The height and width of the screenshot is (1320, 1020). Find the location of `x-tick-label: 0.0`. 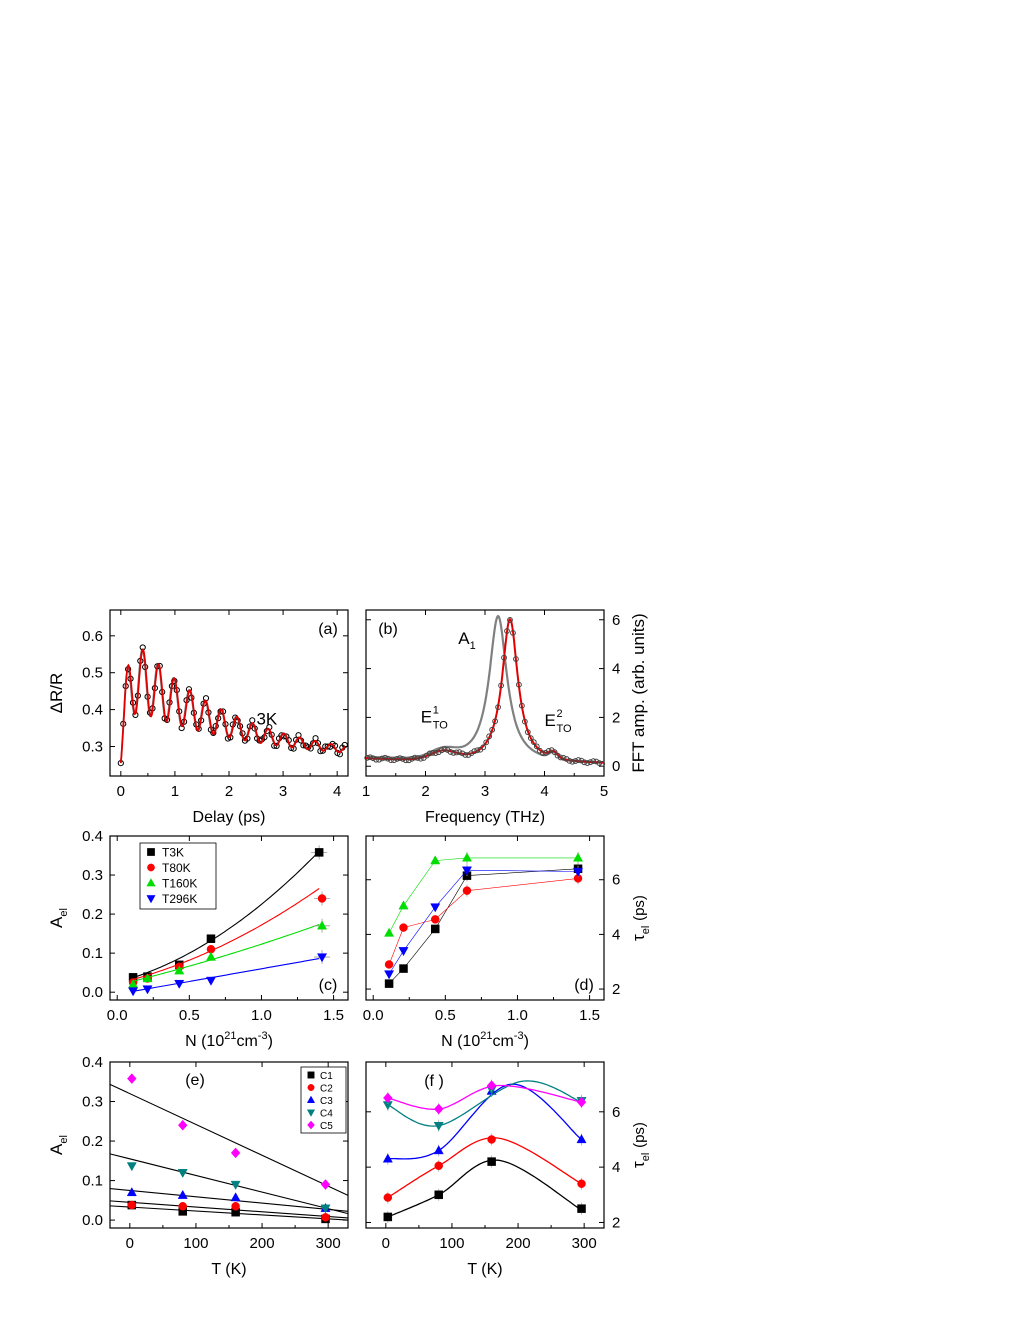

x-tick-label: 0.0 is located at coordinates (117, 1015).